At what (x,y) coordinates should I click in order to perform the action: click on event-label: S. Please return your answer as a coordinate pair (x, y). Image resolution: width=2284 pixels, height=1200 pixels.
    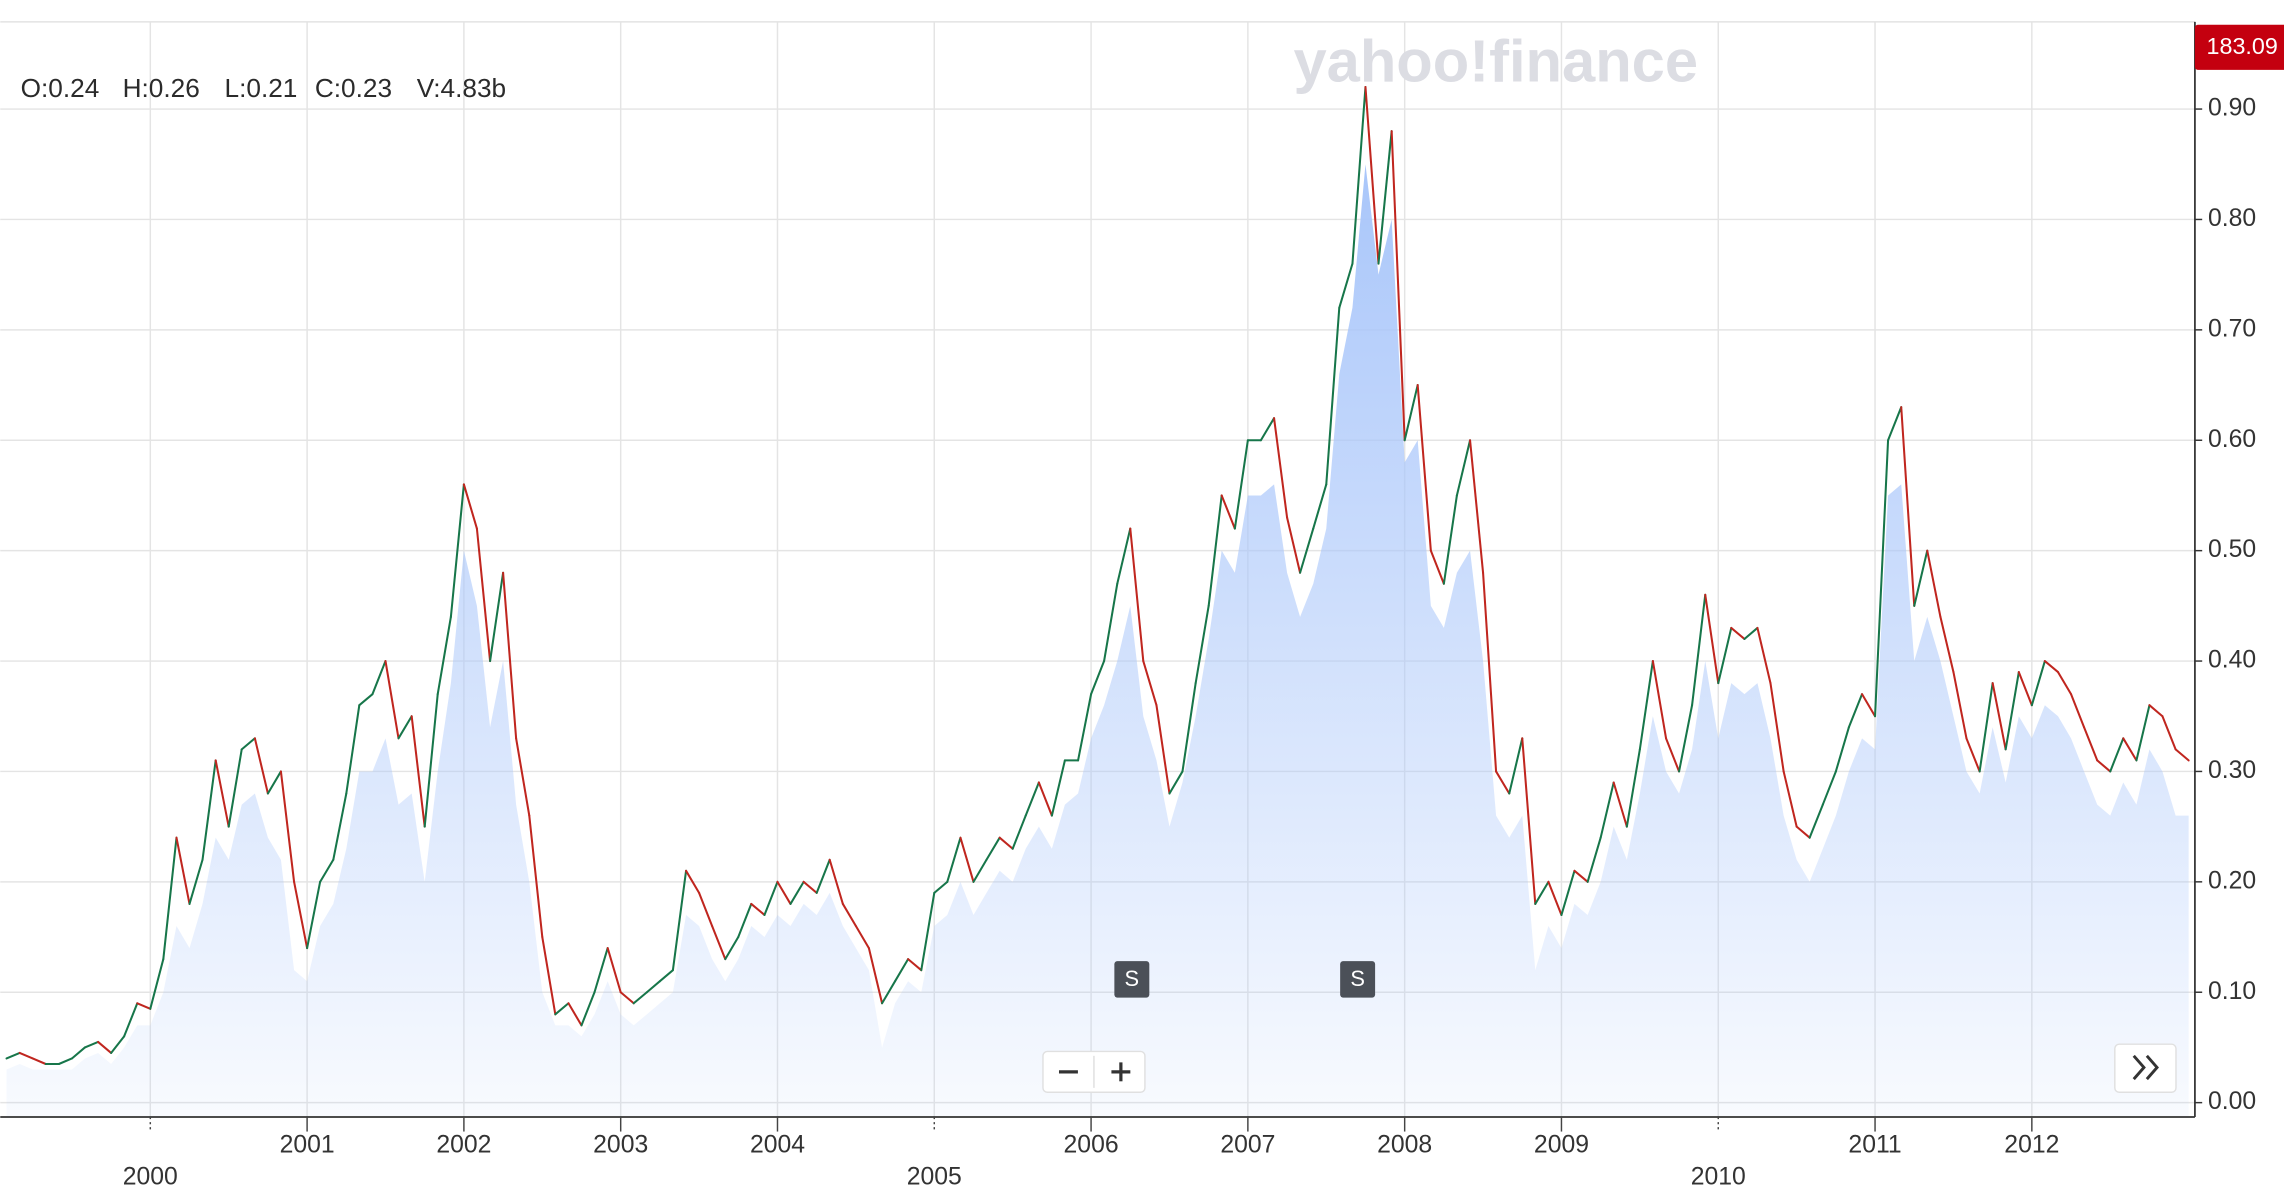
    Looking at the image, I should click on (1357, 978).